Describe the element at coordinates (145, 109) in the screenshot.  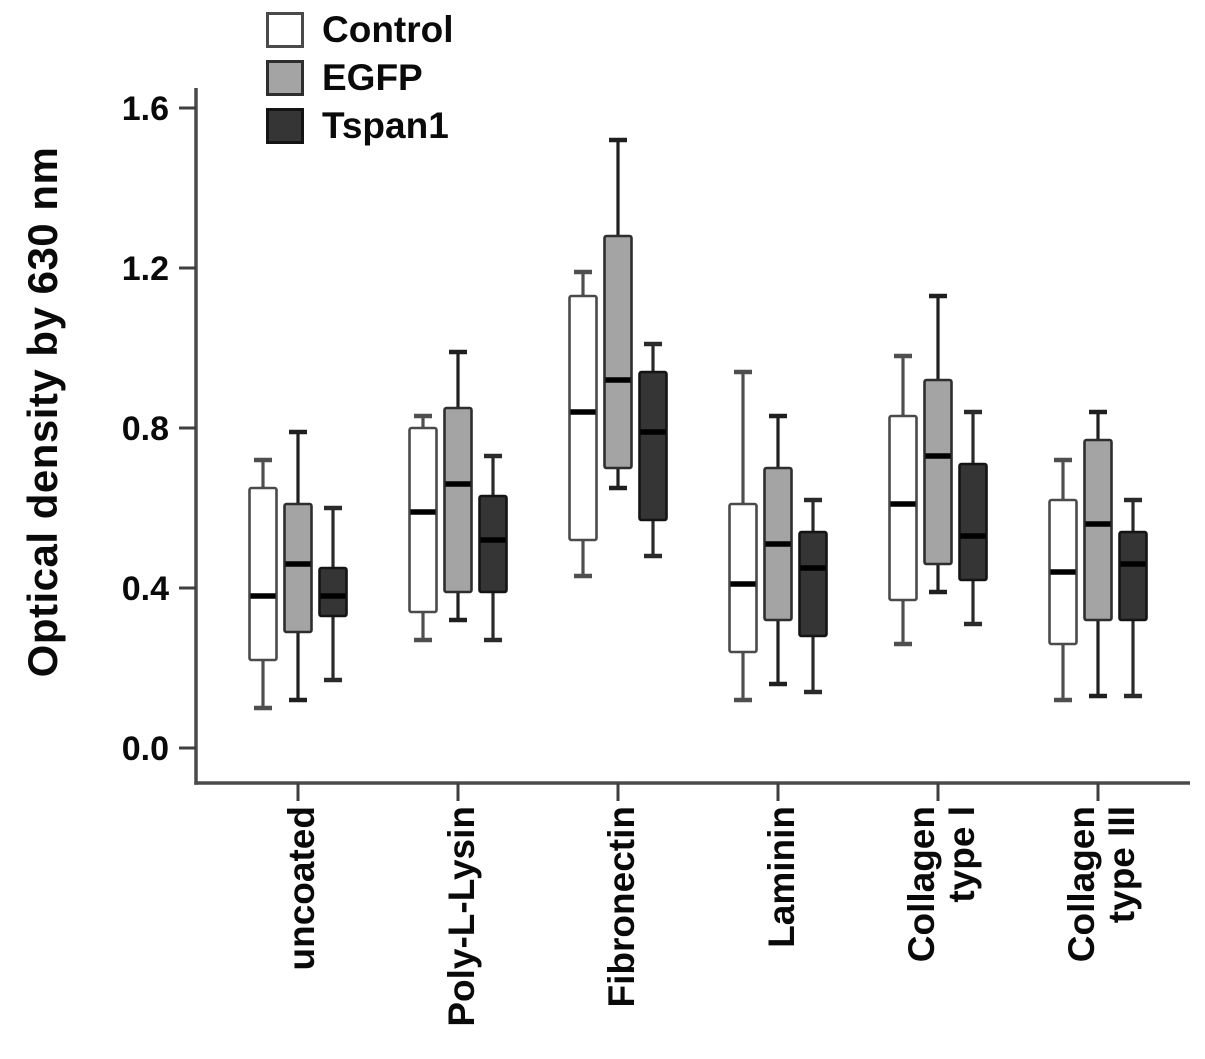
I see `y-tick-label: 1.6` at that location.